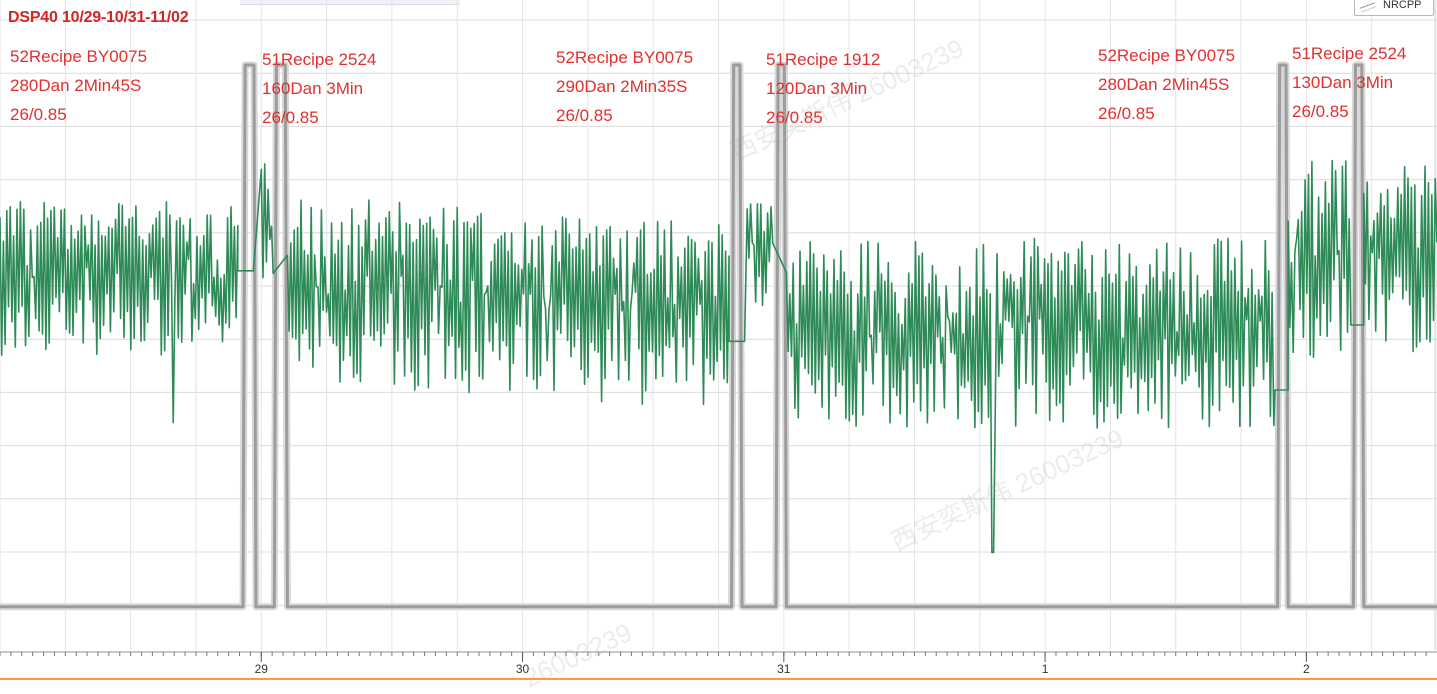  What do you see at coordinates (823, 59) in the screenshot?
I see `annotation-line: 51Recipe 1912` at bounding box center [823, 59].